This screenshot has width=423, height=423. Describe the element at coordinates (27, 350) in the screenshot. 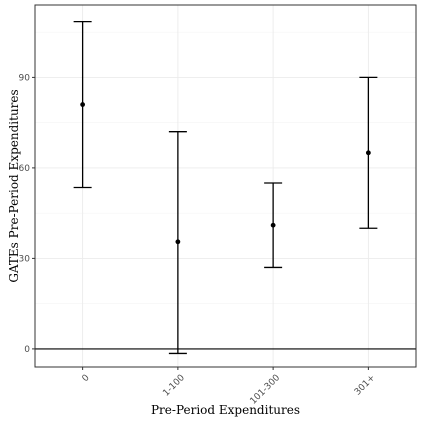

I see `y-tick-label-0: 0` at that location.